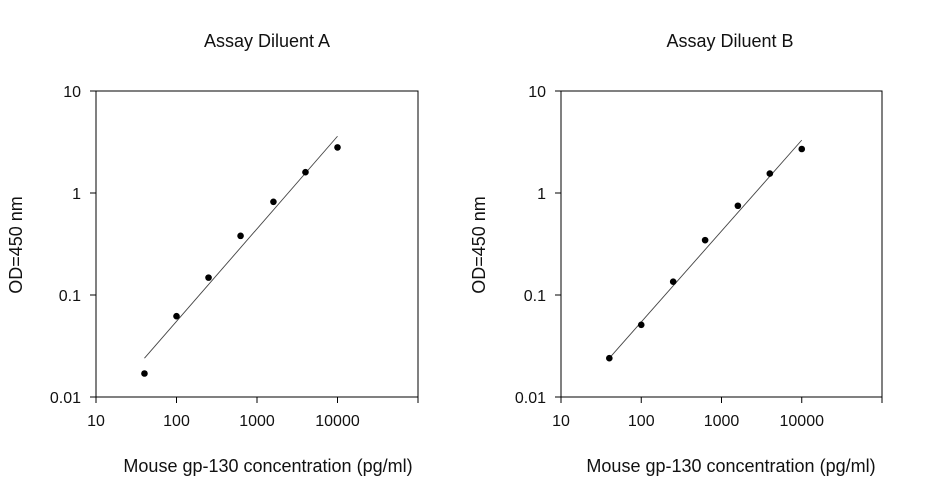 This screenshot has height=480, width=926. Describe the element at coordinates (241, 247) in the screenshot. I see `fit-line` at that location.